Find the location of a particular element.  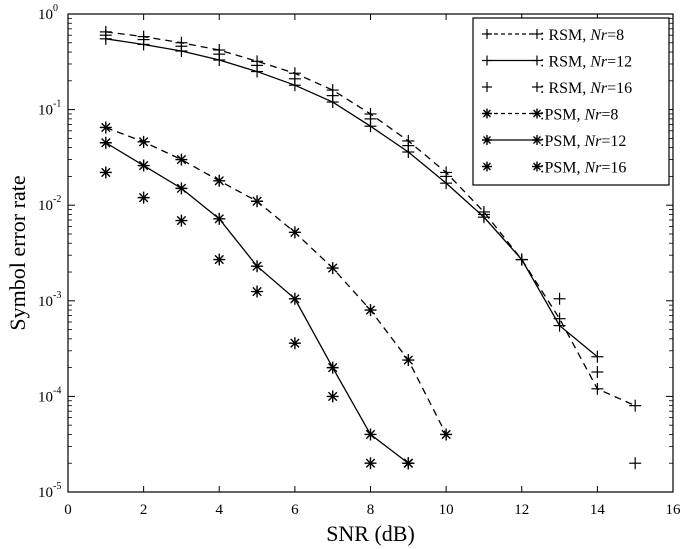

legend-label: :PSM, Nr=12 is located at coordinates (583, 141).